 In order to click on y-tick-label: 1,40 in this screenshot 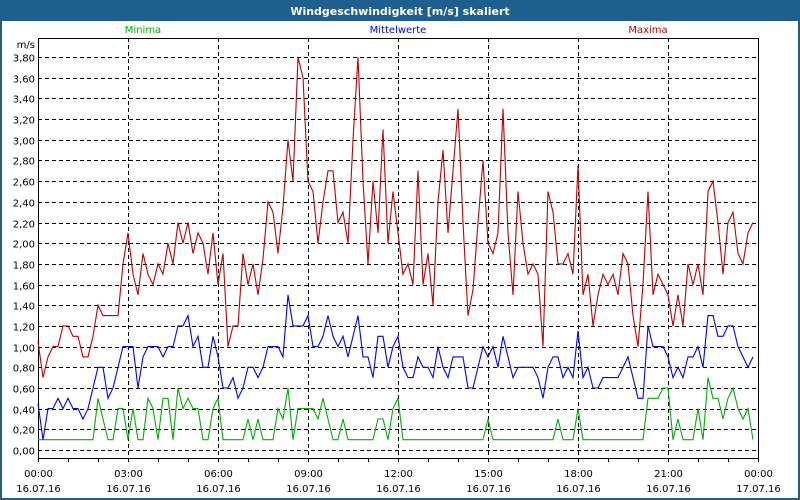, I will do `click(24, 307)`.